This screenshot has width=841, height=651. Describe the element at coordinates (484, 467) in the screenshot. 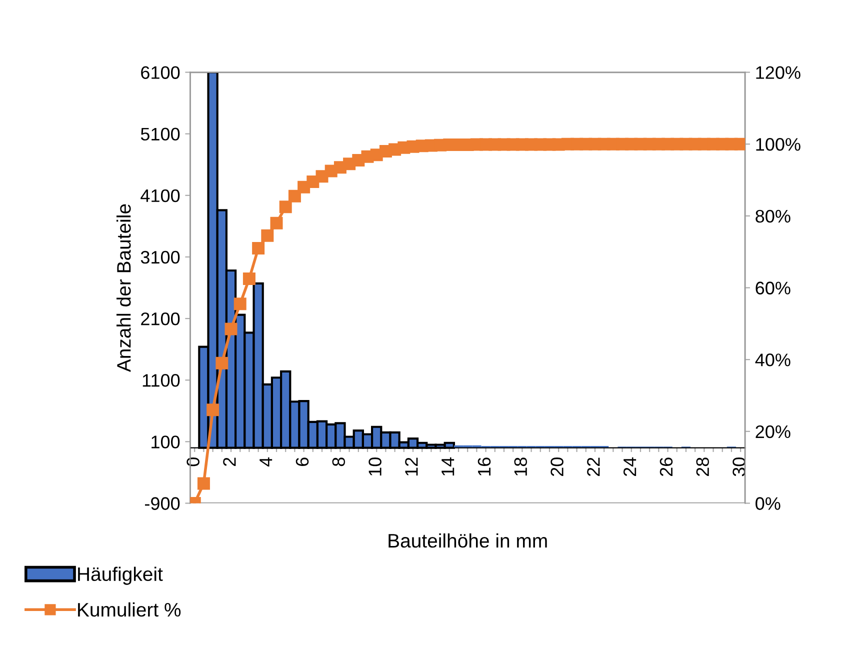

I see `x-tick-label: 16` at that location.